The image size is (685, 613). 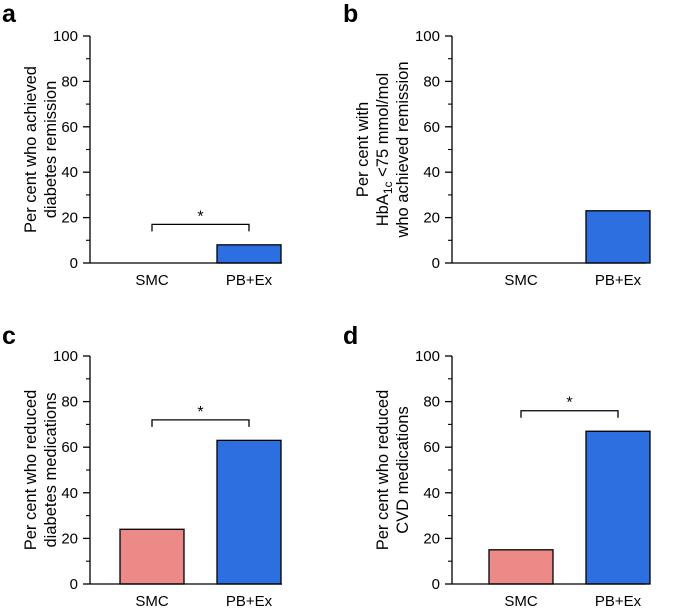 What do you see at coordinates (393, 470) in the screenshot?
I see `y-axis-label: Per cent who reduced CVD medications` at bounding box center [393, 470].